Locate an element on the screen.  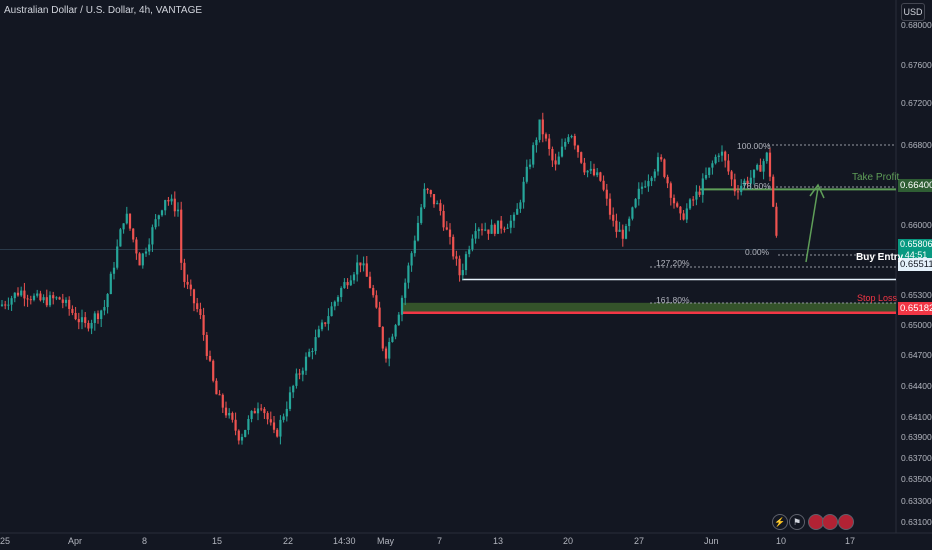
lightning-icon: ⚡ is located at coordinates (780, 522).